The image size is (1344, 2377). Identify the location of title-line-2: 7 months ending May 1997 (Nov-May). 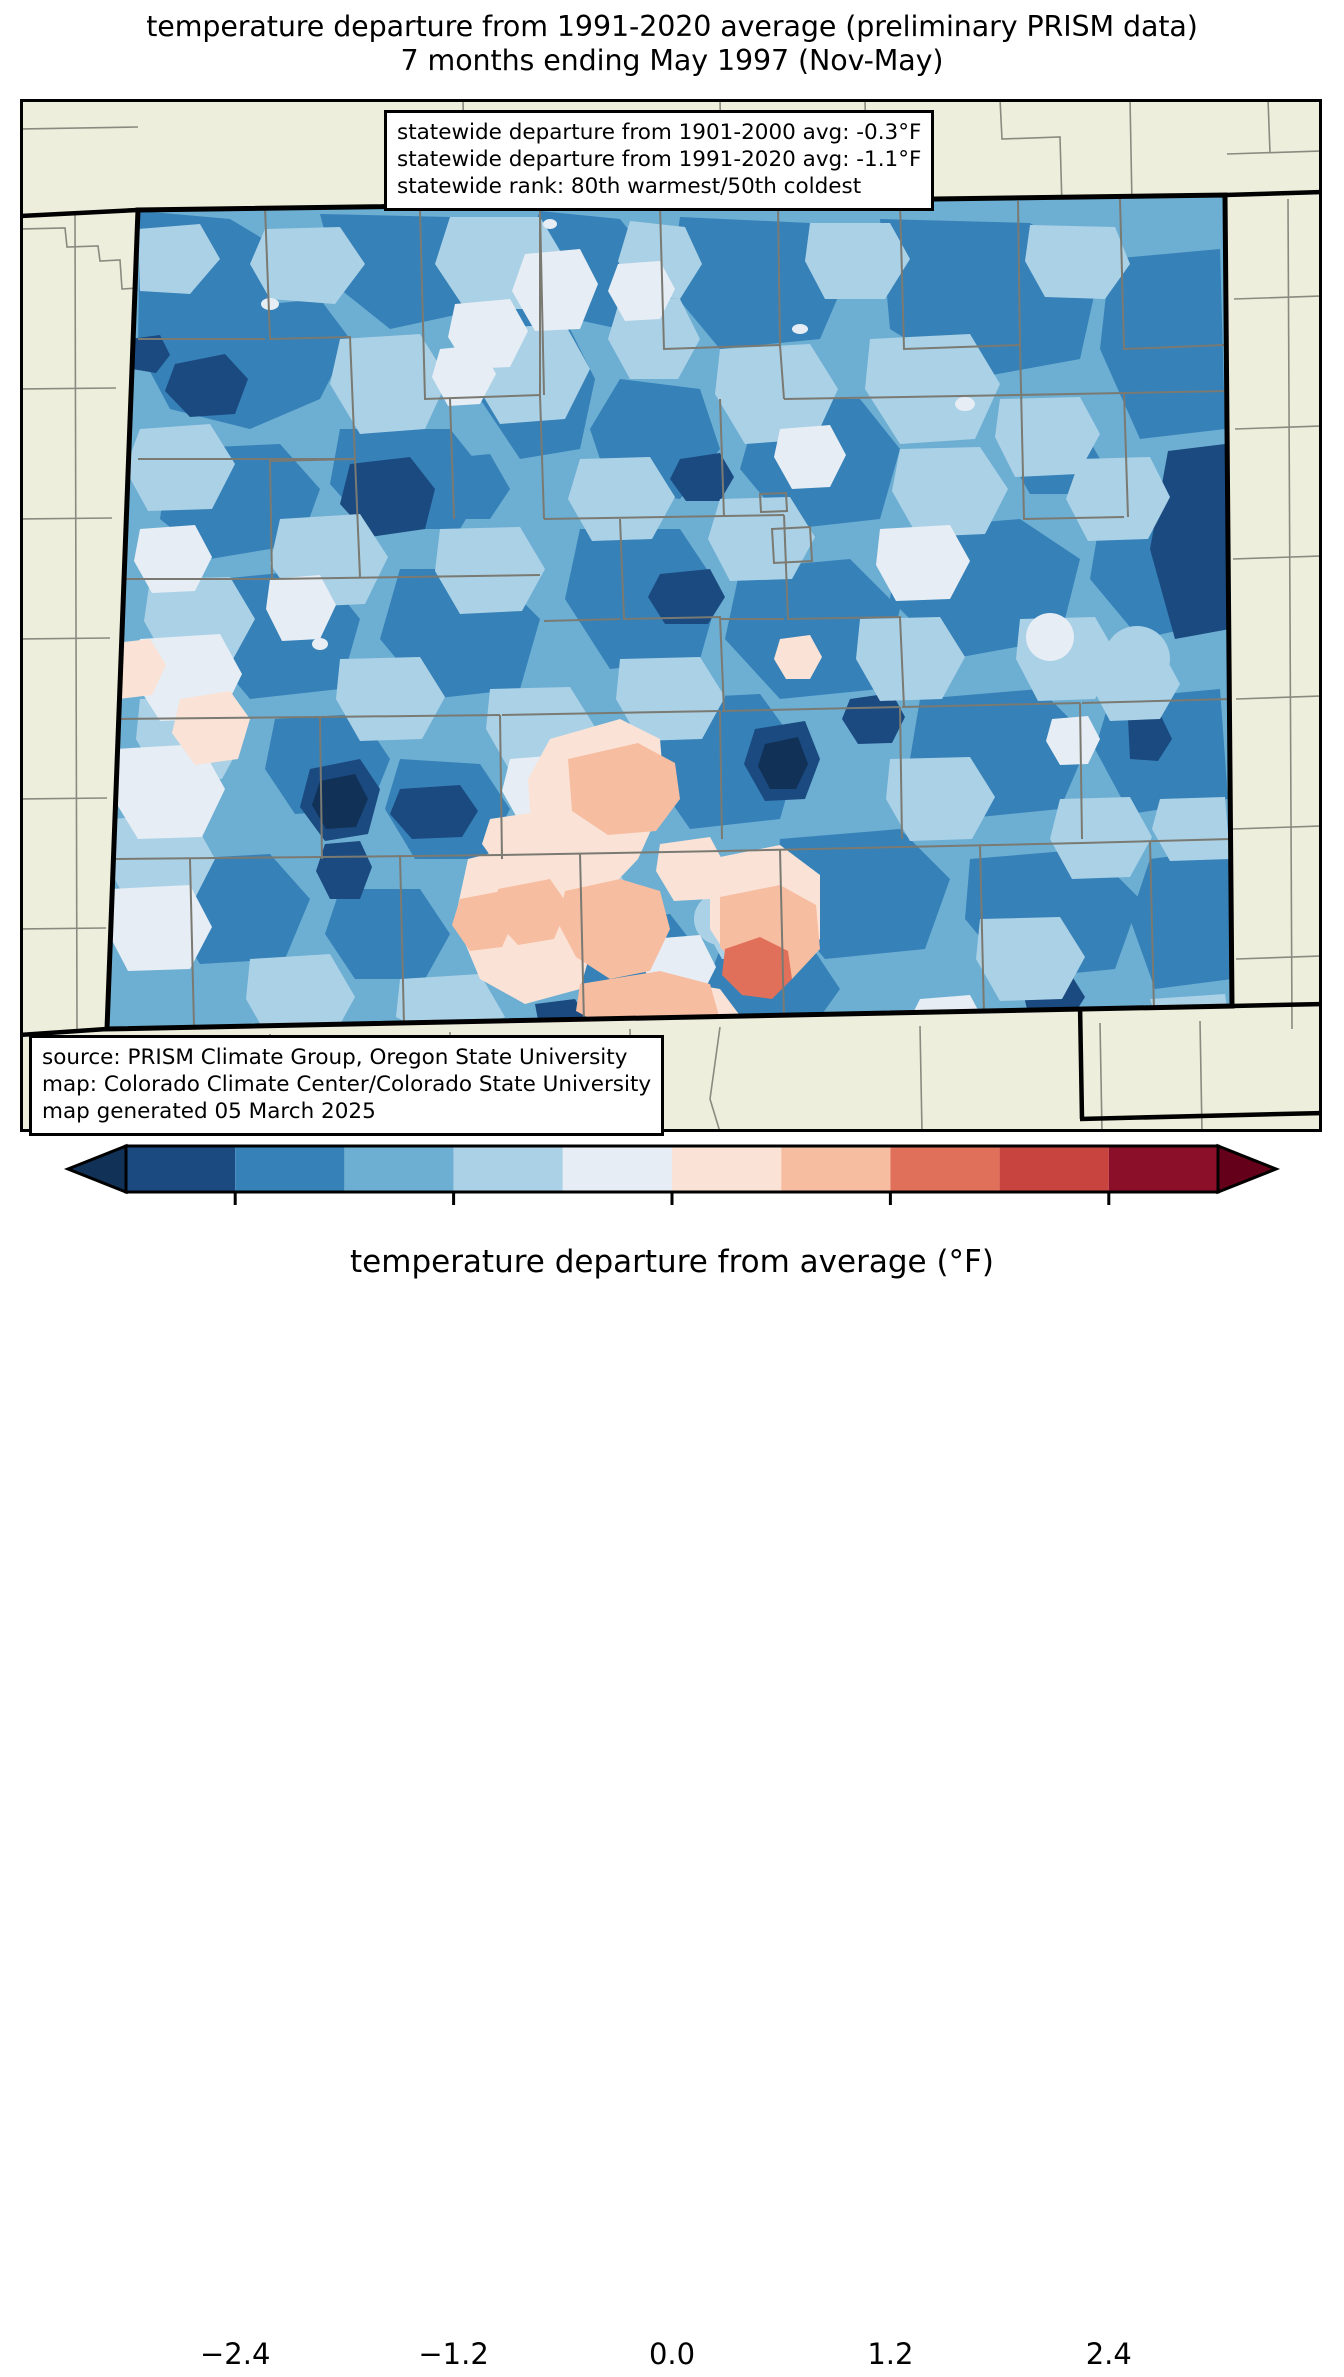
(672, 61).